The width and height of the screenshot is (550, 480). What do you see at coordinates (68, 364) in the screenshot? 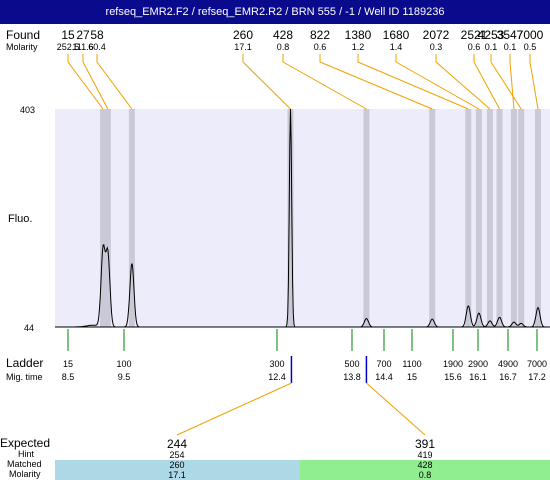
I see `ladder-size-label: 15` at bounding box center [68, 364].